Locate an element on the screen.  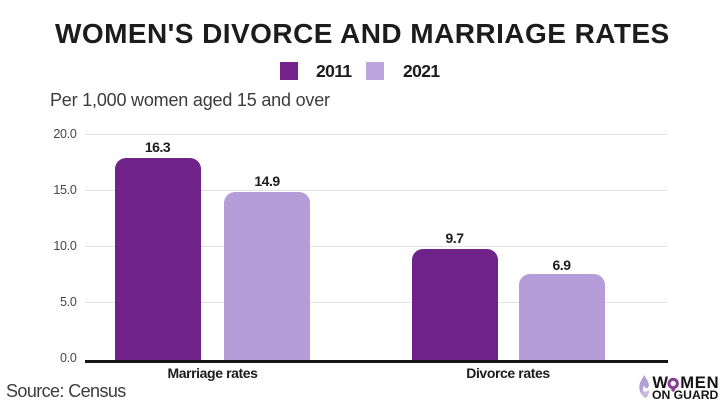
svg-text: MEN is located at coordinates (699, 382).